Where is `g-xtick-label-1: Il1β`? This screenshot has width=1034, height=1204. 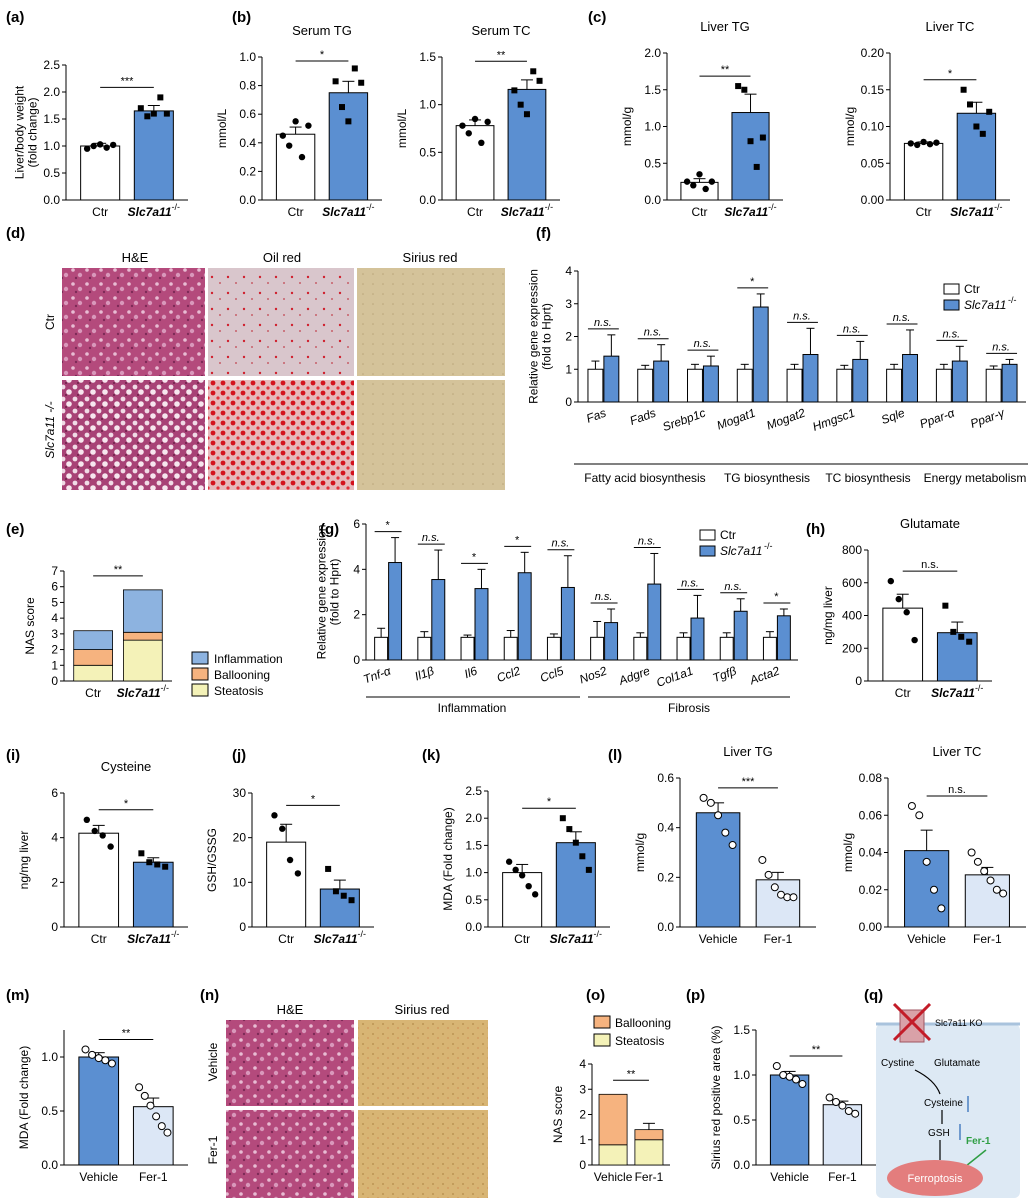 g-xtick-label-1: Il1β is located at coordinates (424, 674).